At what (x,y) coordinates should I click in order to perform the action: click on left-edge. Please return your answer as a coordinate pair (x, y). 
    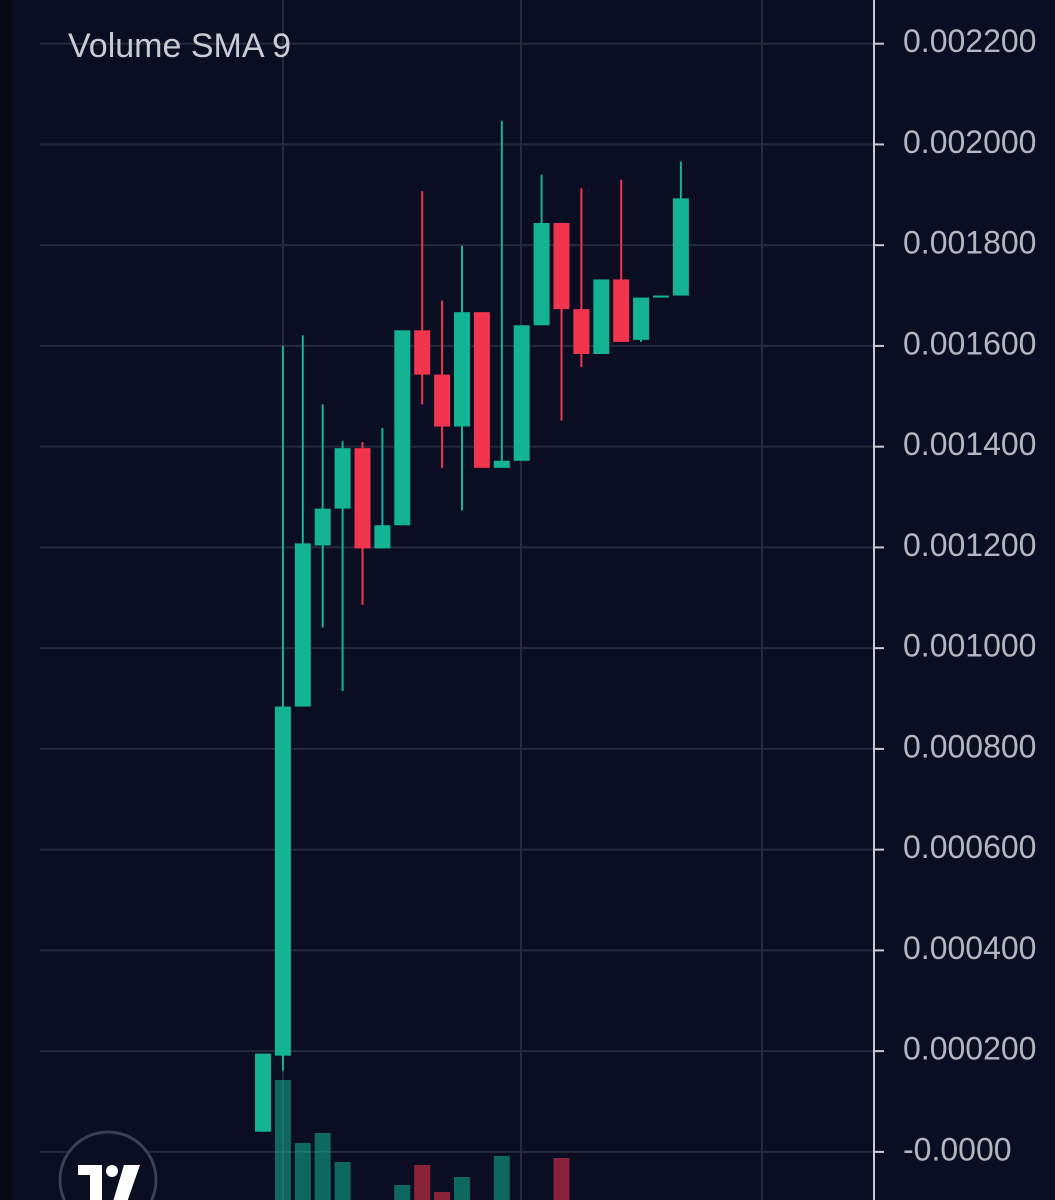
    Looking at the image, I should click on (6, 600).